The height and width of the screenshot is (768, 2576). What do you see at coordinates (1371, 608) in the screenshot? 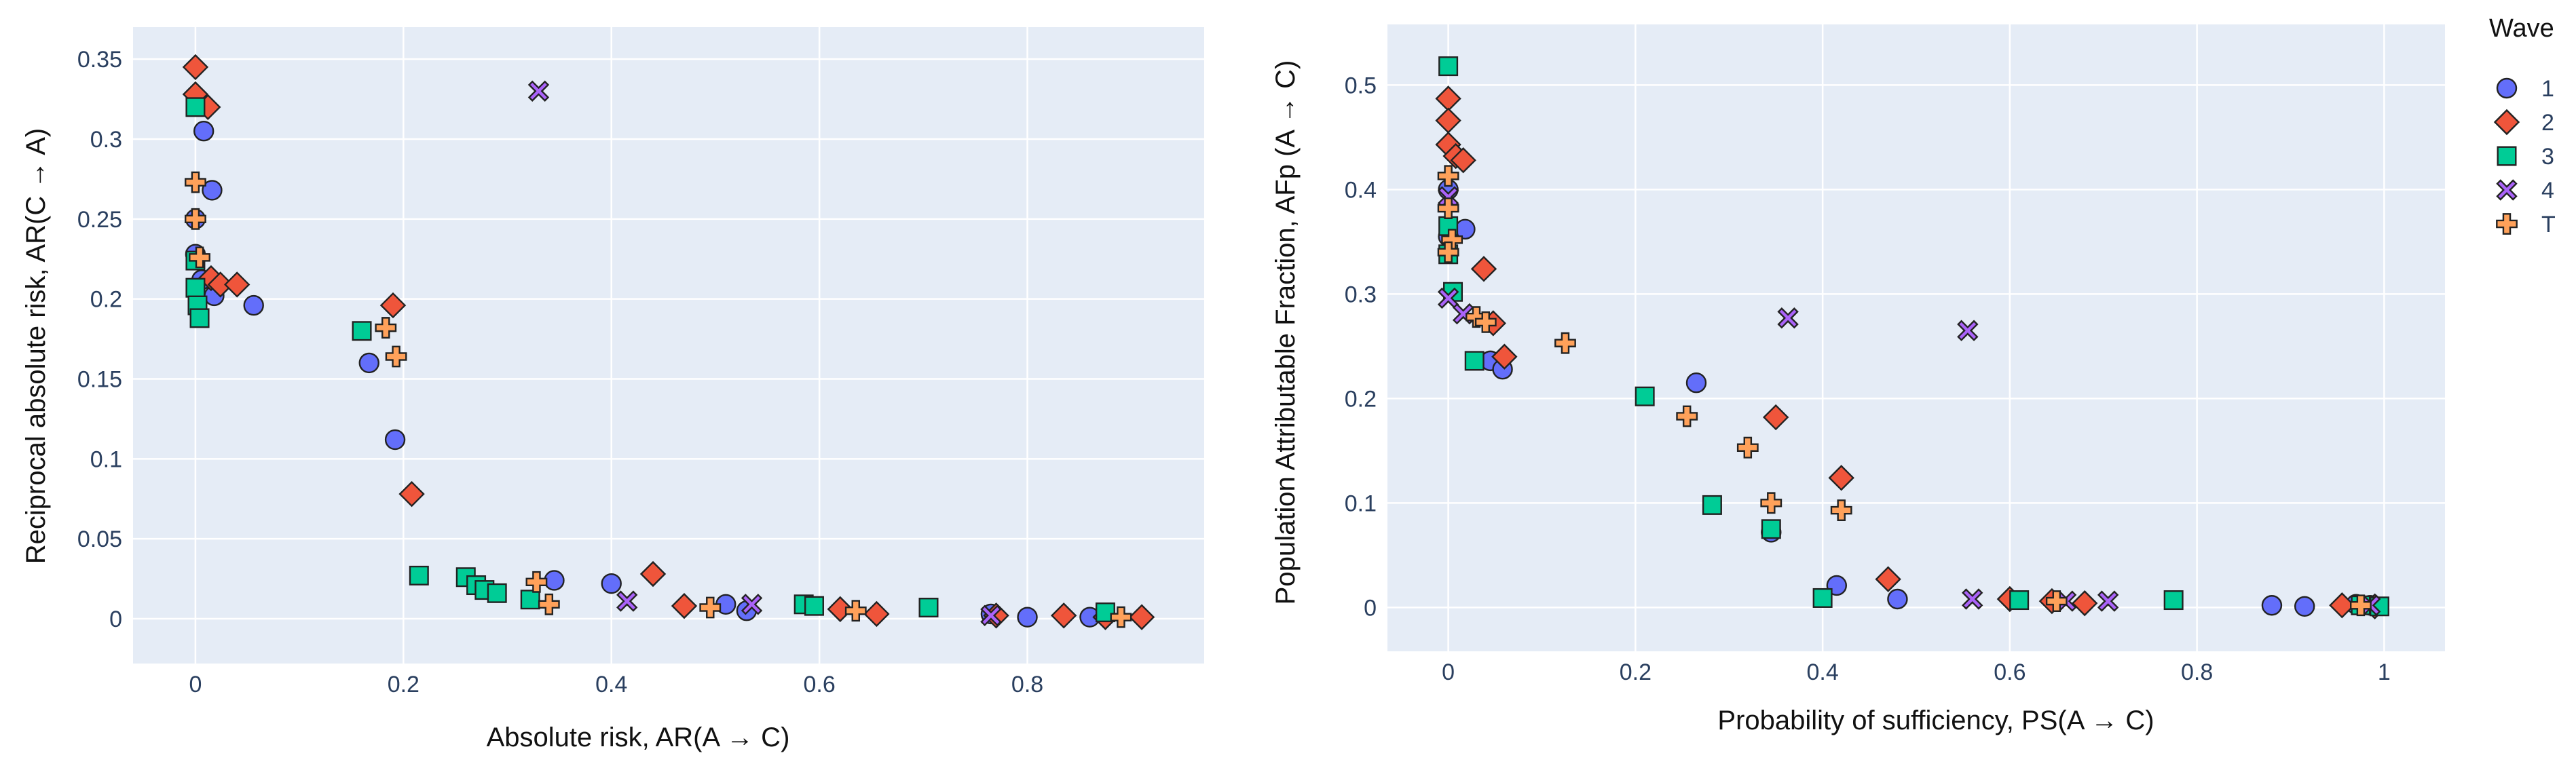
I see `y-tick-label: 0` at bounding box center [1371, 608].